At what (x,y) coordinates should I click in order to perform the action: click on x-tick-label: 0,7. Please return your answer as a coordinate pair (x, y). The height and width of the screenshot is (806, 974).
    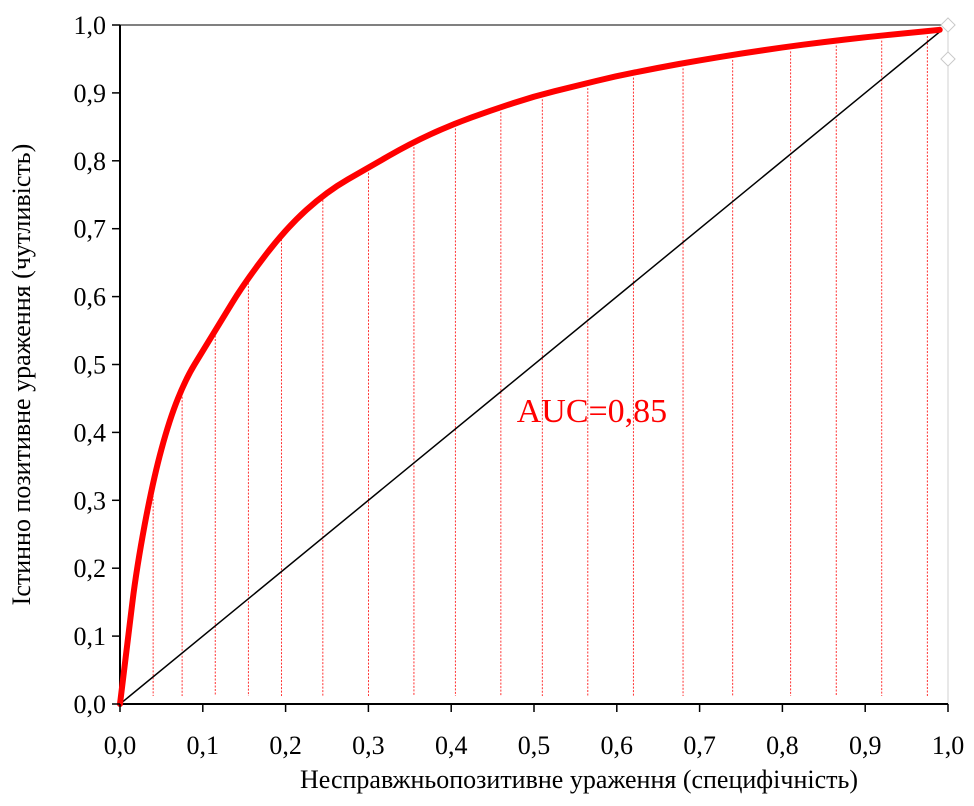
    Looking at the image, I should click on (699, 745).